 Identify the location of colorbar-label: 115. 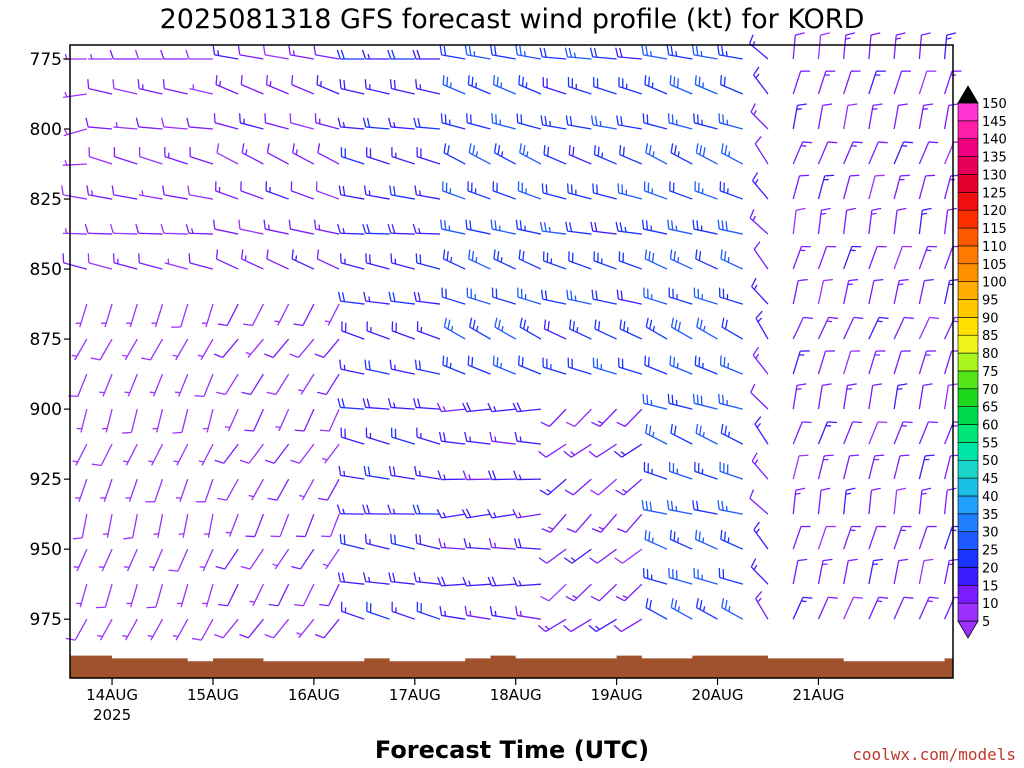
(994, 229).